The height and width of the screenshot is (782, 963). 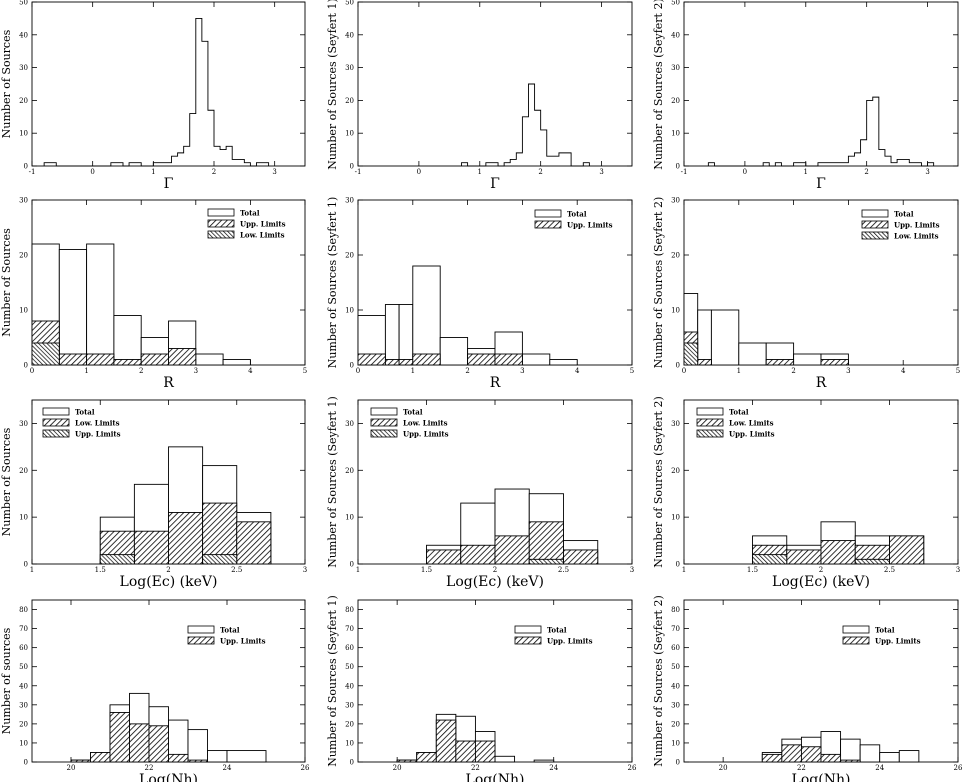 I want to click on legend: Total Low. Limits Upp. Limits, so click(x=409, y=423).